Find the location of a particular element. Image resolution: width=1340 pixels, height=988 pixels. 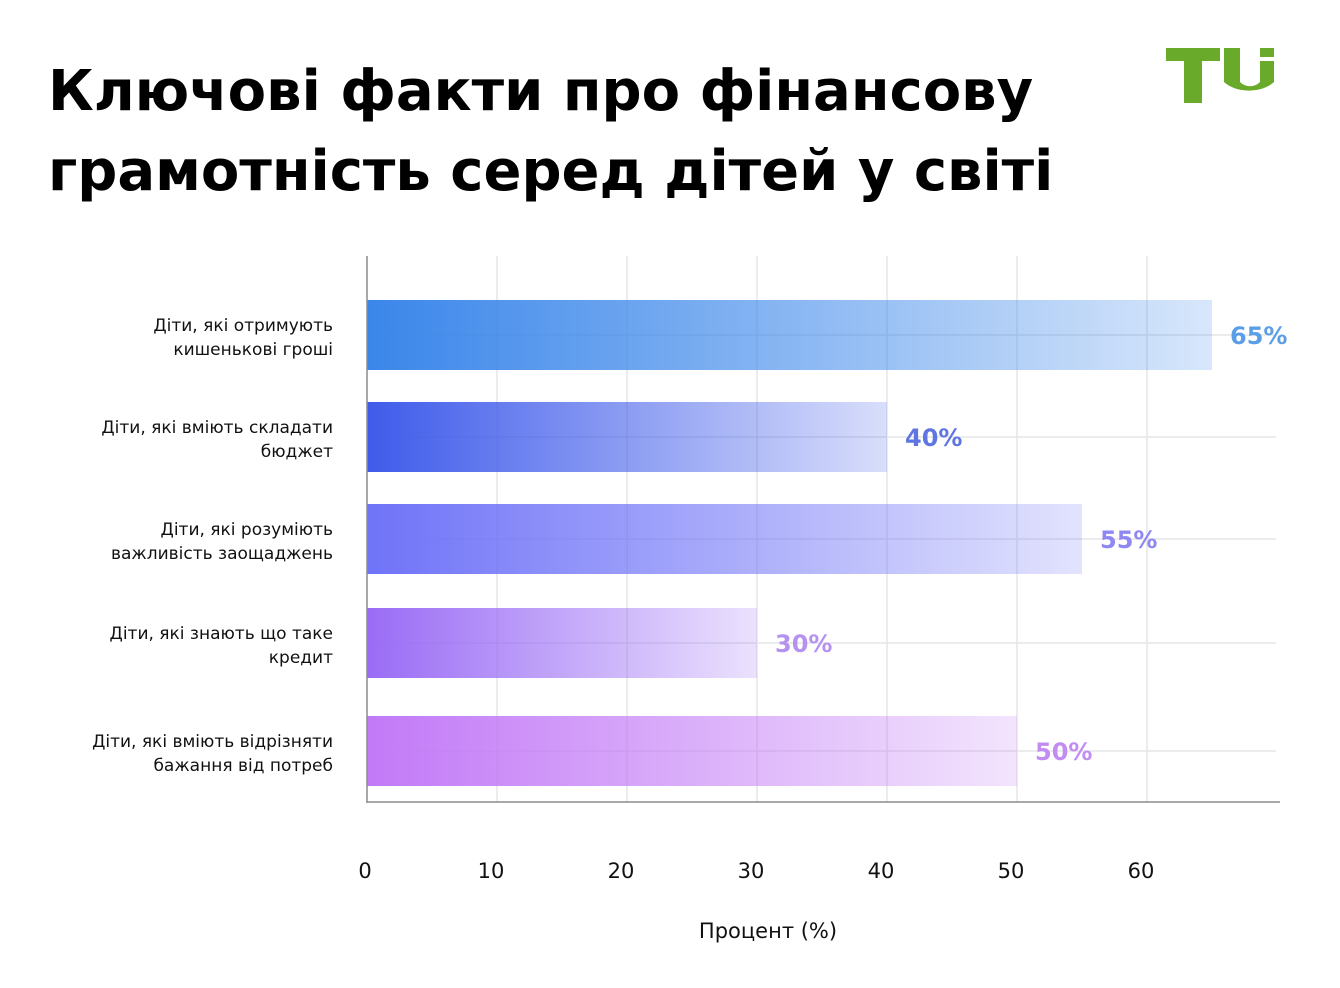

x-tick-label: 0 is located at coordinates (364, 871).